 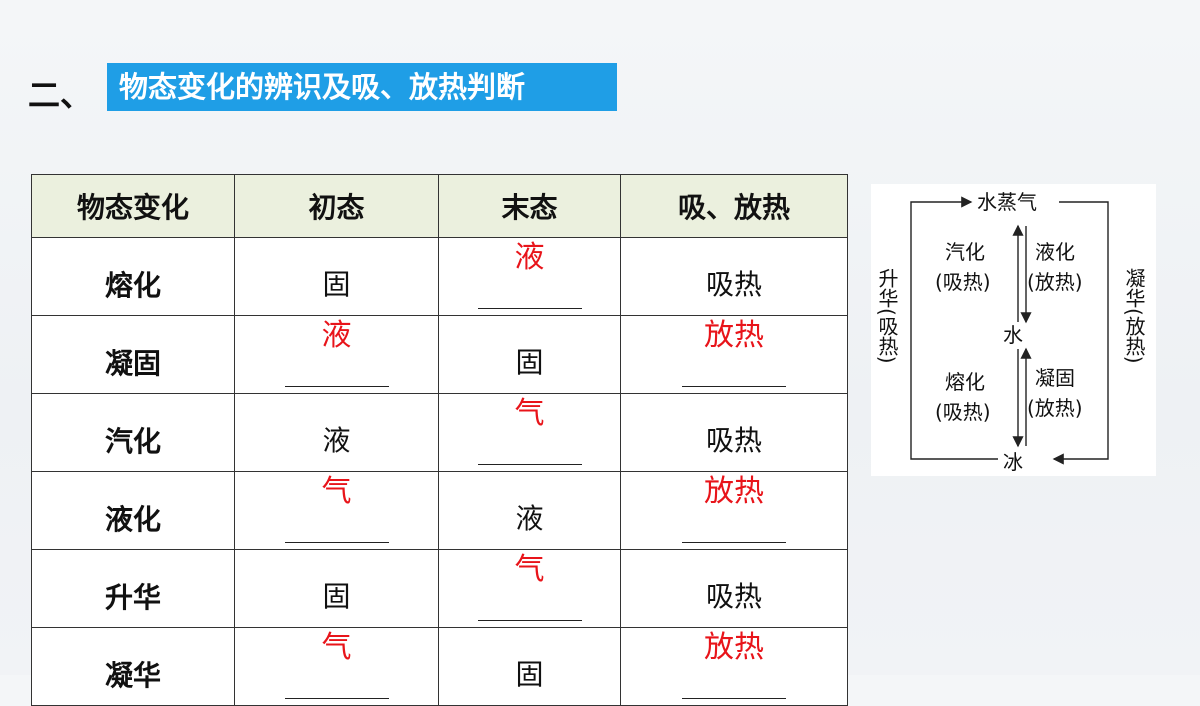 I want to click on header-change: 物态变化, so click(x=133, y=206).